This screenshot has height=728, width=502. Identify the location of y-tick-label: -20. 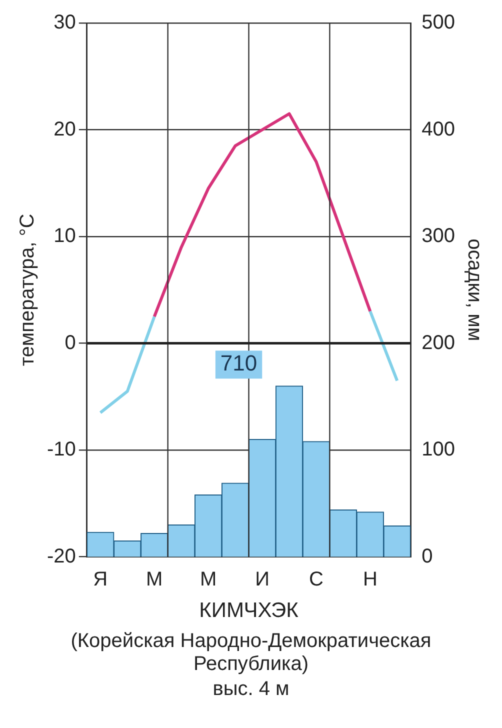
(61, 556).